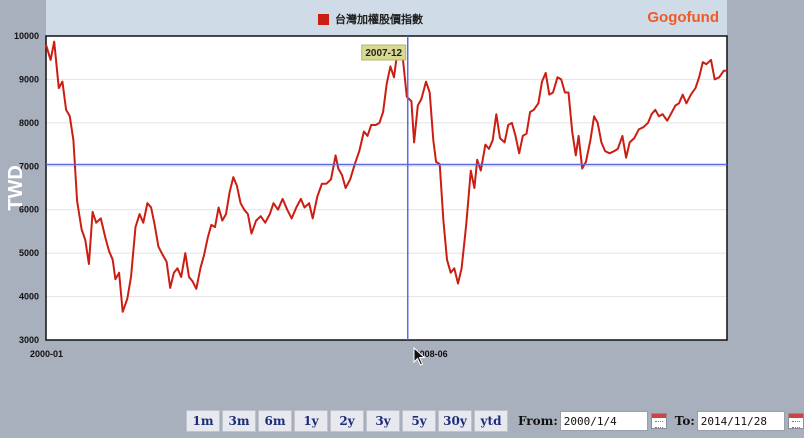 The width and height of the screenshot is (804, 438). Describe the element at coordinates (29, 123) in the screenshot. I see `y-tick-label-8000: 8000` at that location.